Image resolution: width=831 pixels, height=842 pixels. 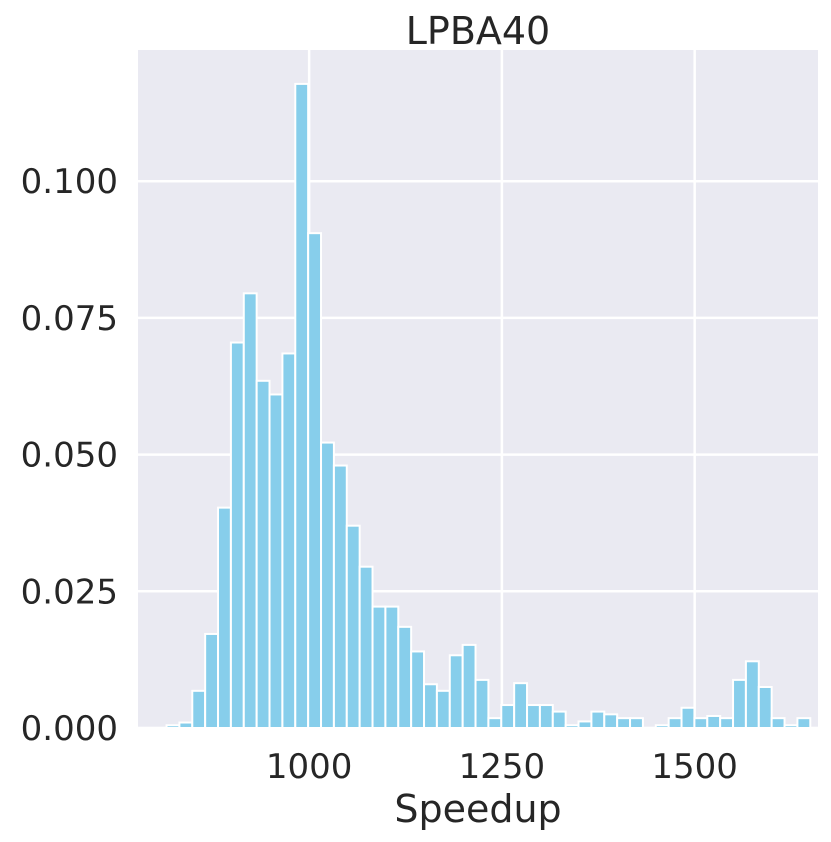 I want to click on x-axis-label: Speedup, so click(x=477, y=809).